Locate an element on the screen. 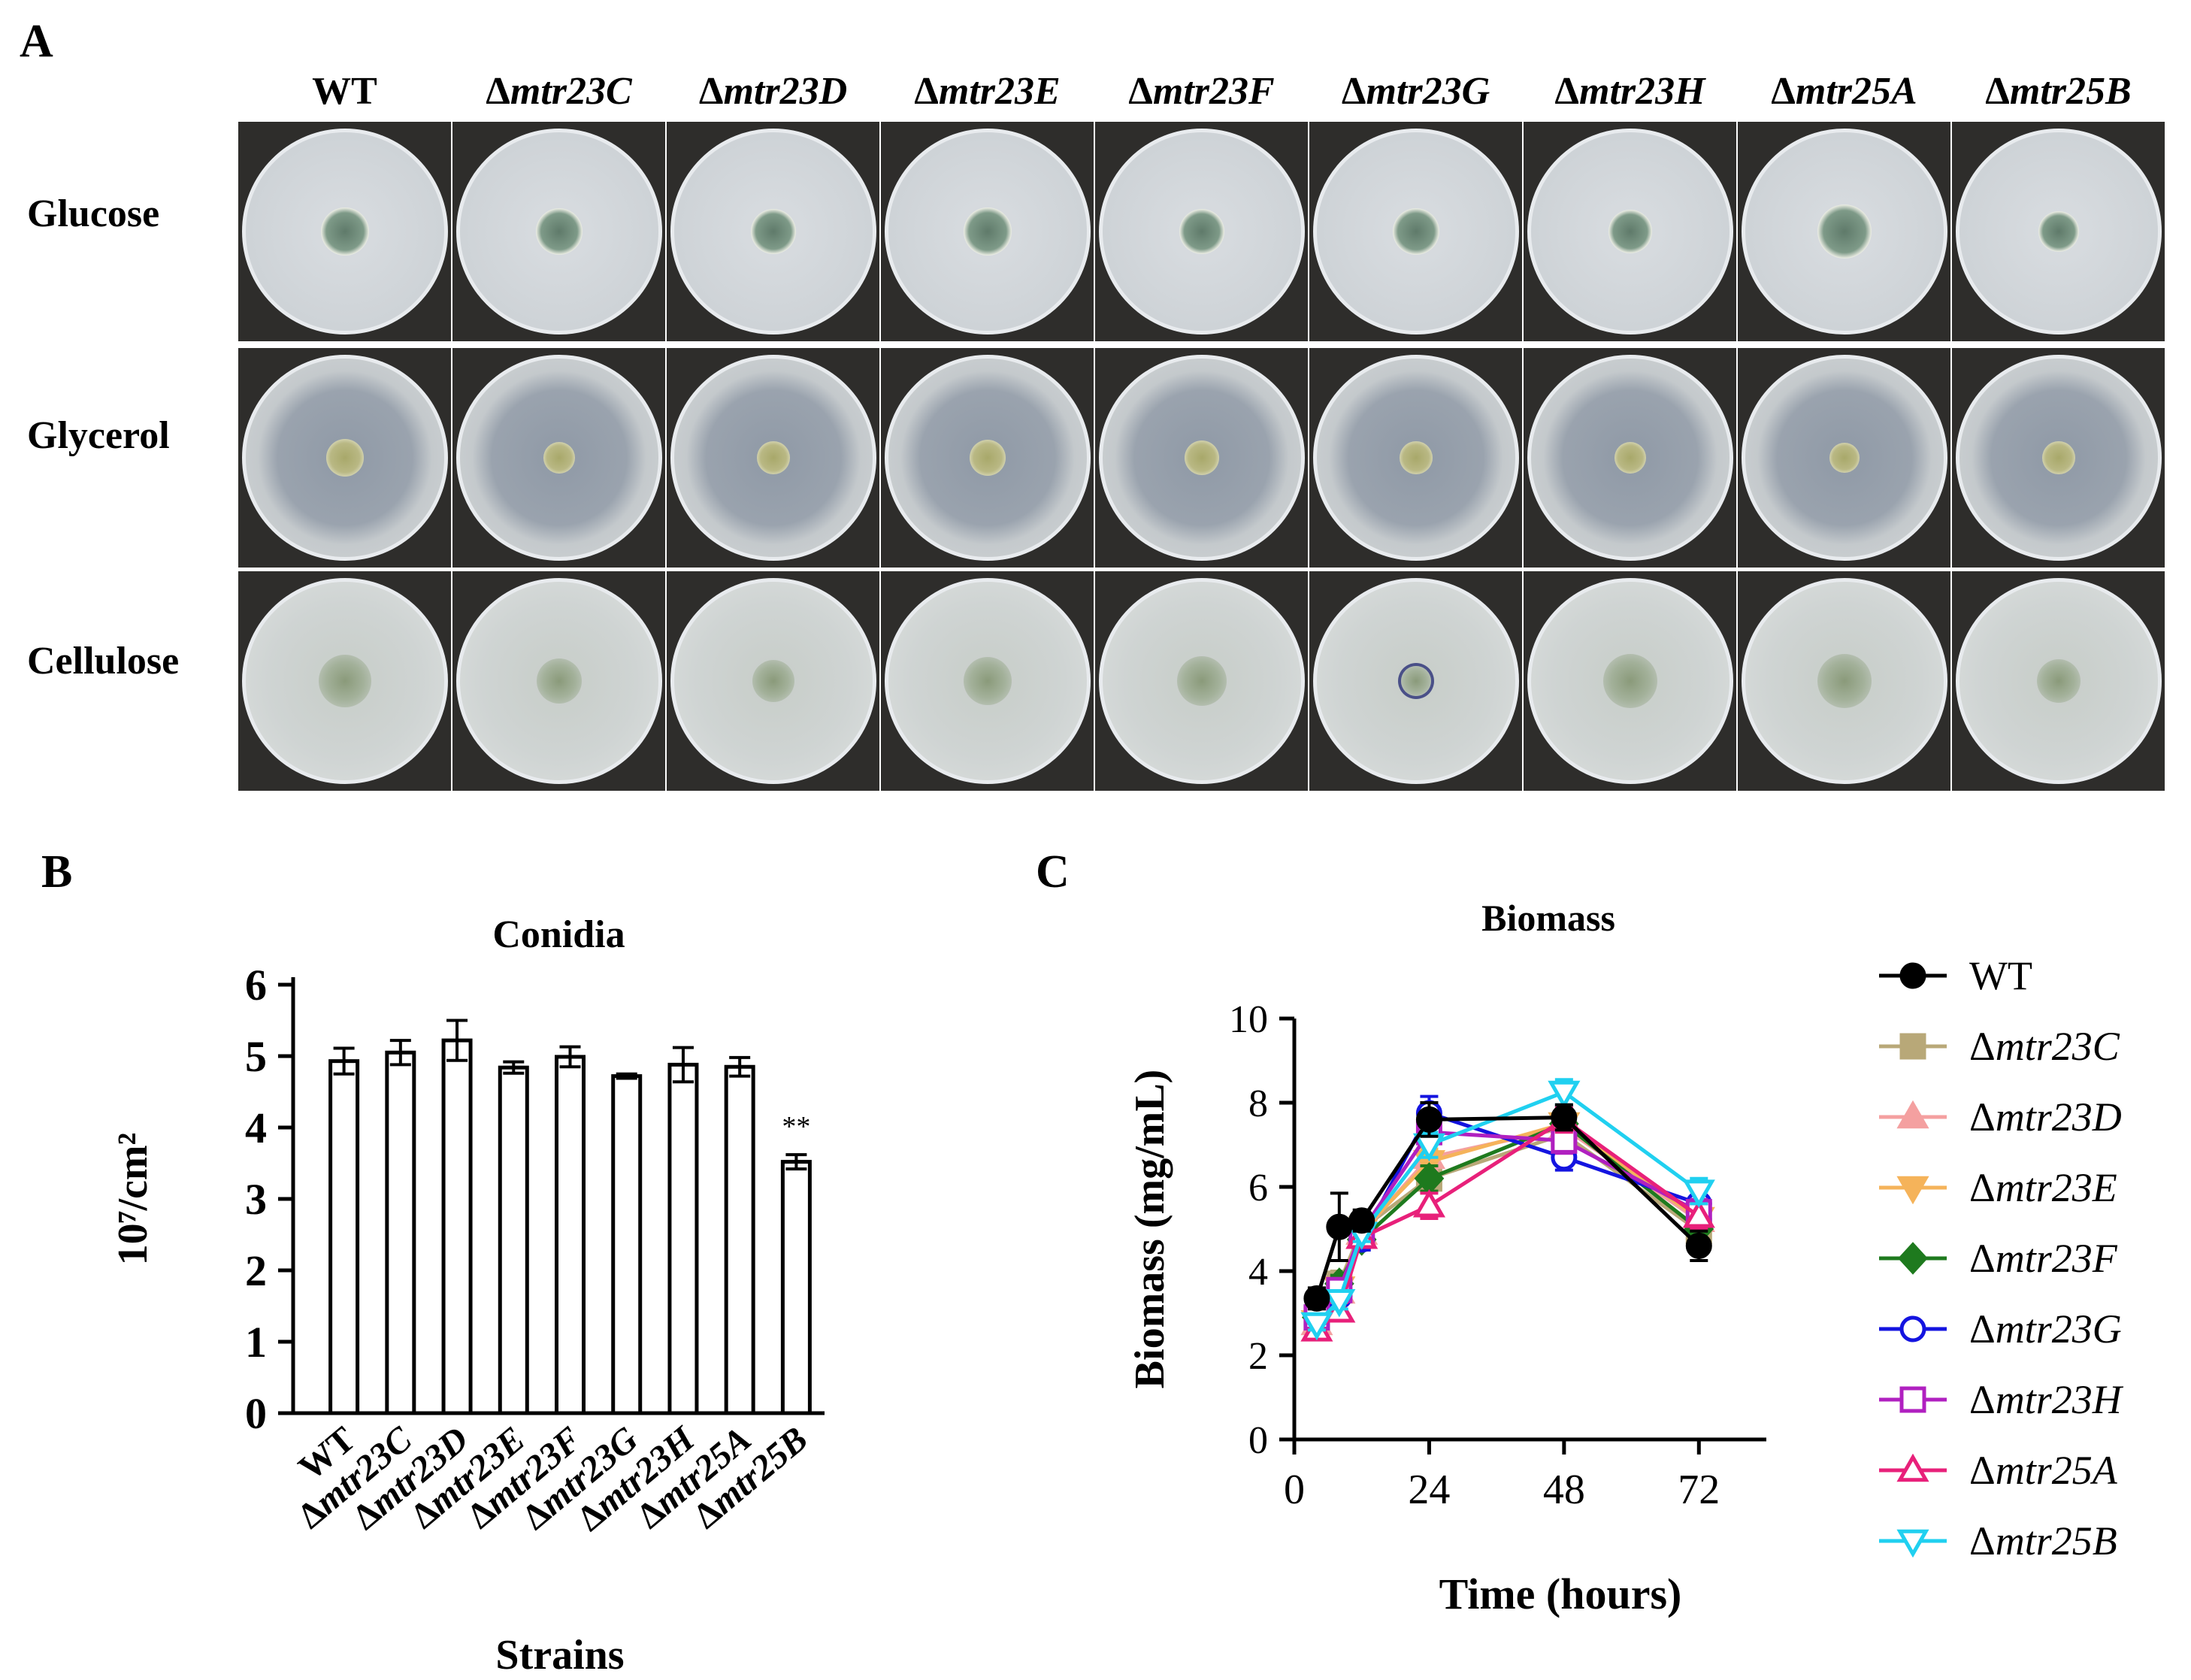  bar-delta-mtr23h is located at coordinates (683, 1238).